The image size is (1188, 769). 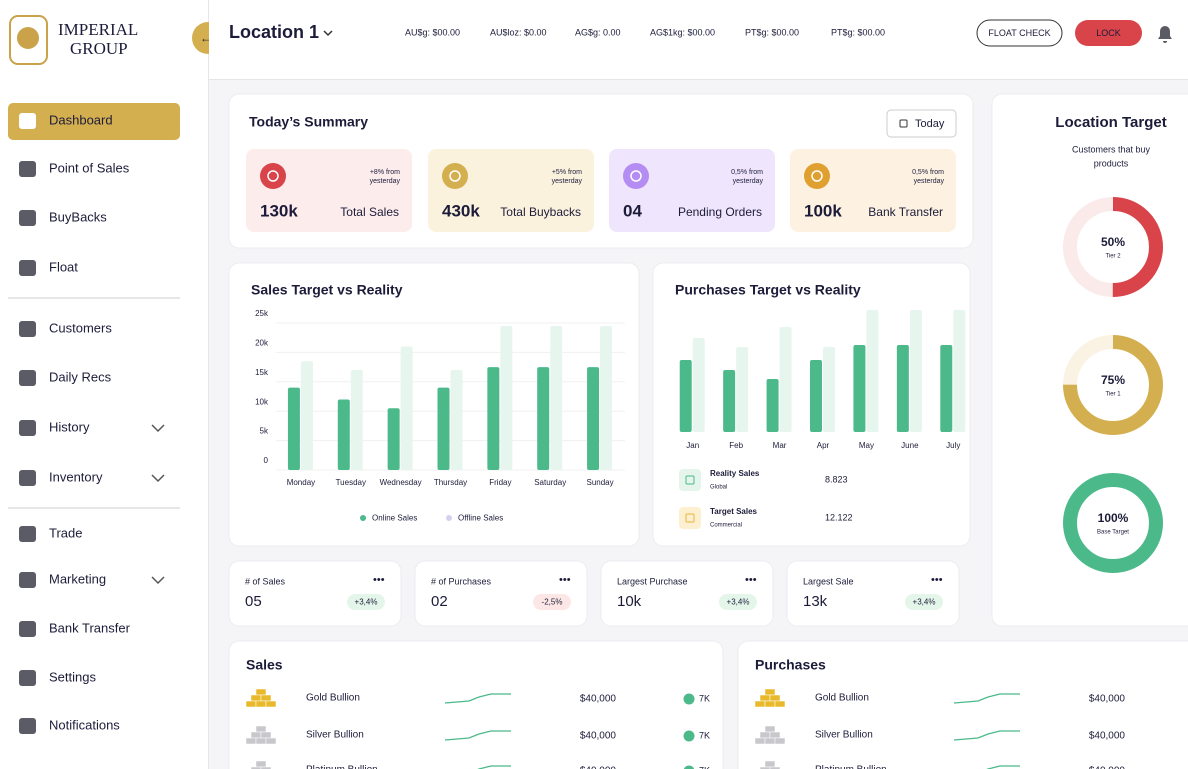 What do you see at coordinates (823, 210) in the screenshot?
I see `summary-value: 100k` at bounding box center [823, 210].